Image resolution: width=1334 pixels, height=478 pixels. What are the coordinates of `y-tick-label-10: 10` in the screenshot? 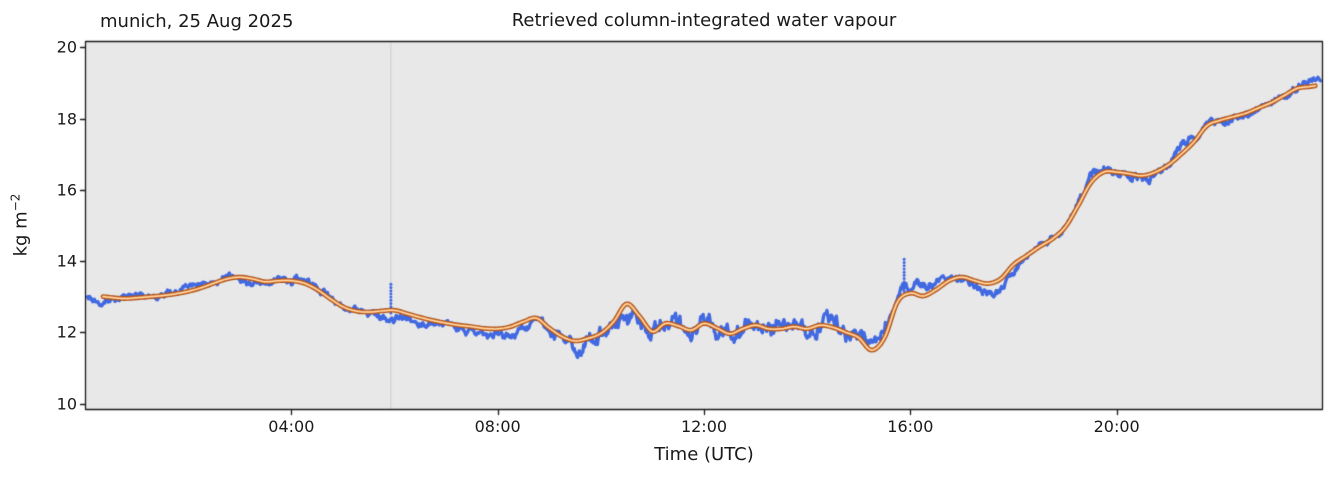 It's located at (66, 404).